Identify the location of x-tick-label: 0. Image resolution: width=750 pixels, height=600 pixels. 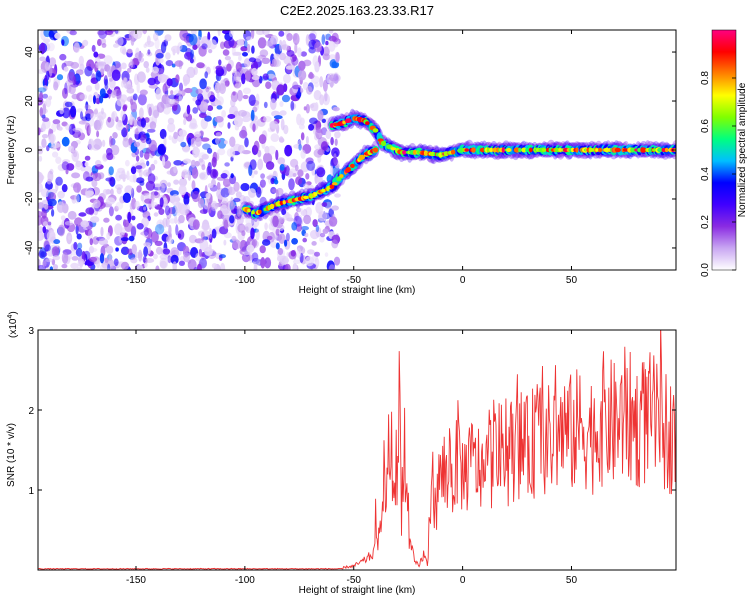
(463, 280).